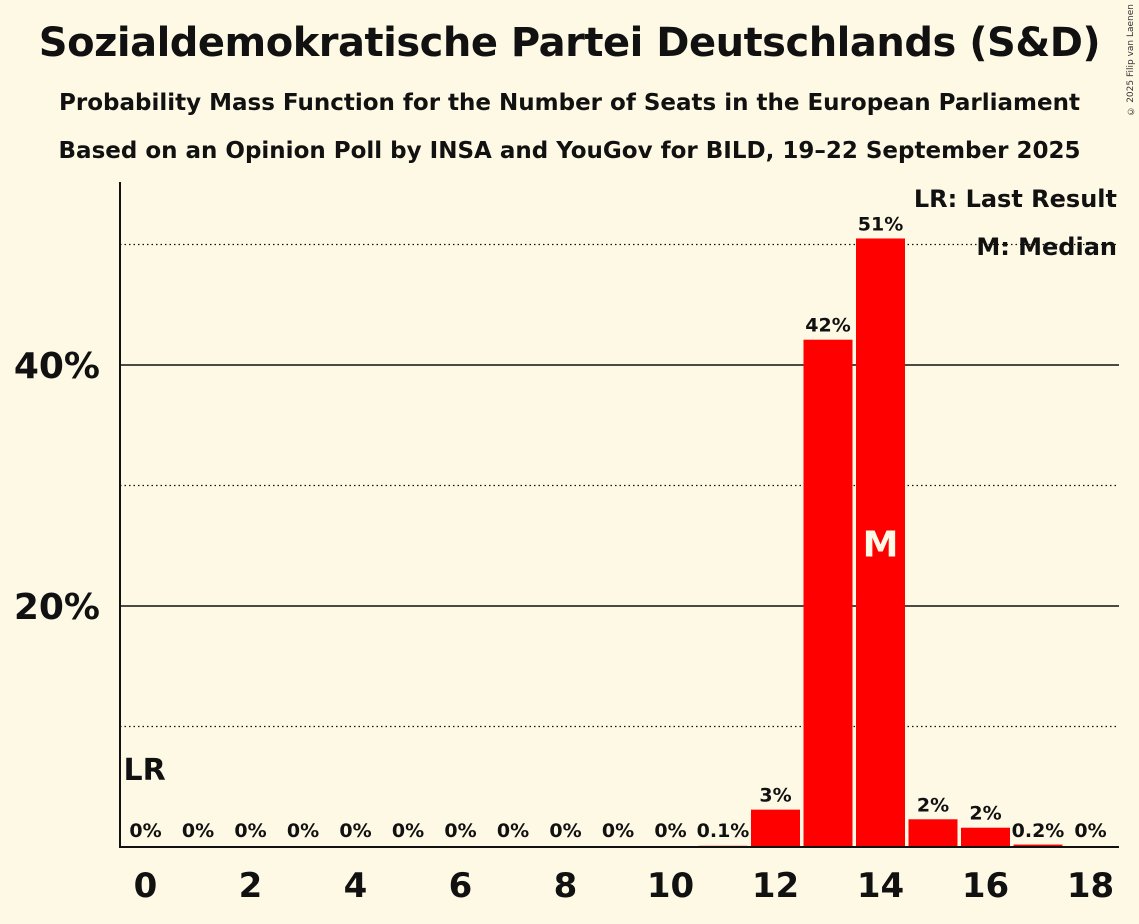 The image size is (1139, 924). Describe the element at coordinates (1090, 886) in the screenshot. I see `x-tick-label-18: 18` at that location.